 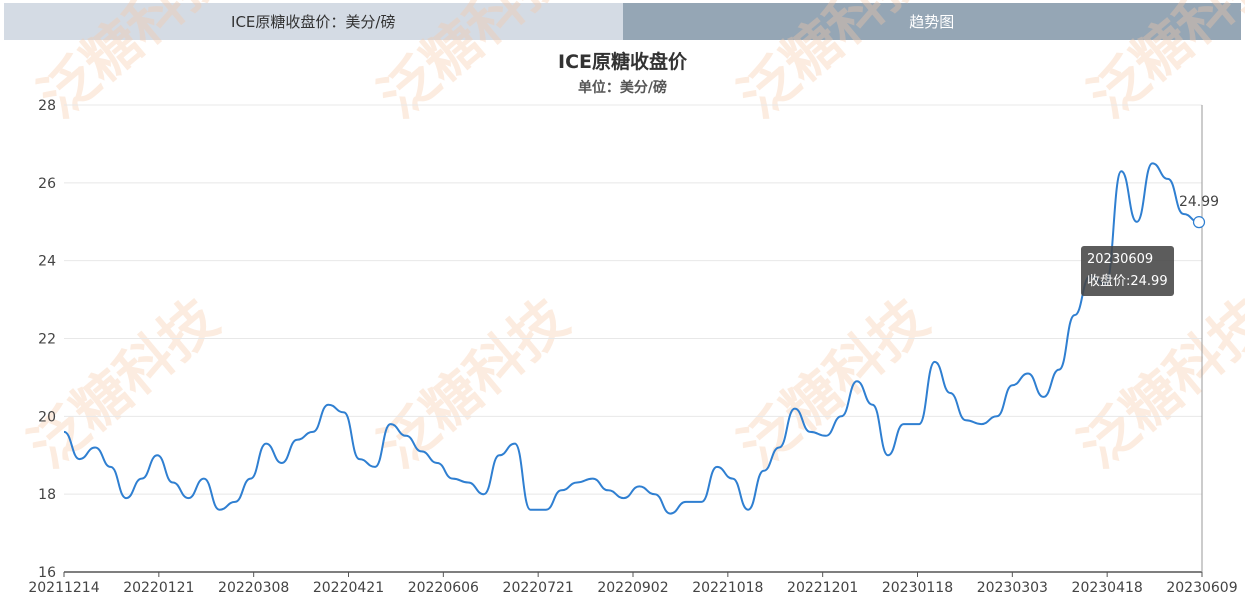 I want to click on y-tick-label: 26, so click(x=47, y=184).